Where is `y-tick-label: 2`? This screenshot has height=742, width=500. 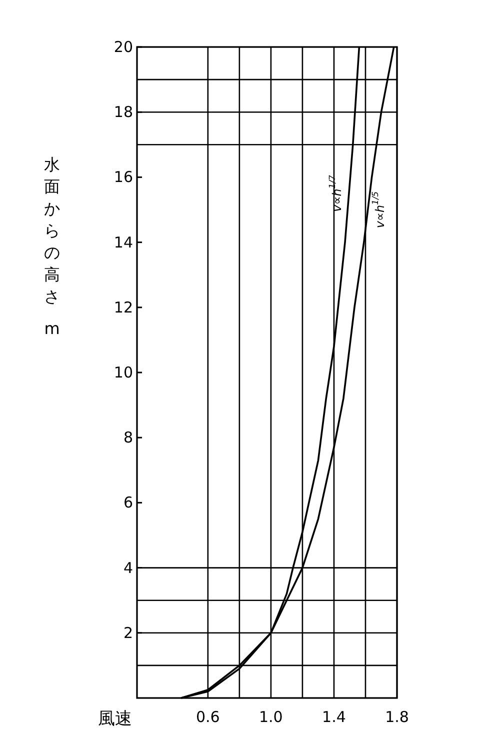 y-tick-label: 2 is located at coordinates (128, 633).